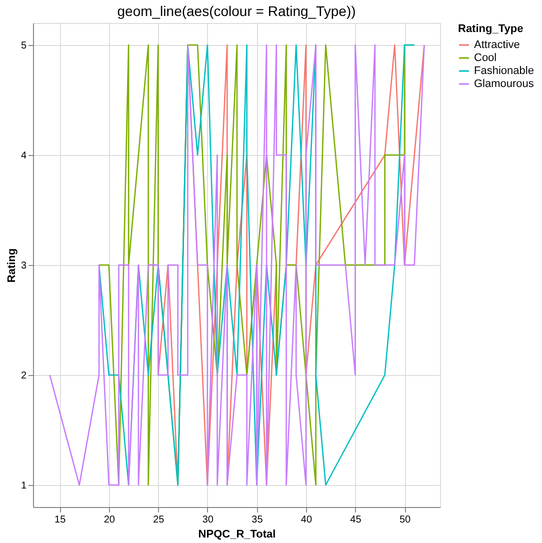 The height and width of the screenshot is (543, 542). Describe the element at coordinates (258, 520) in the screenshot. I see `x-tick-label: 35` at that location.